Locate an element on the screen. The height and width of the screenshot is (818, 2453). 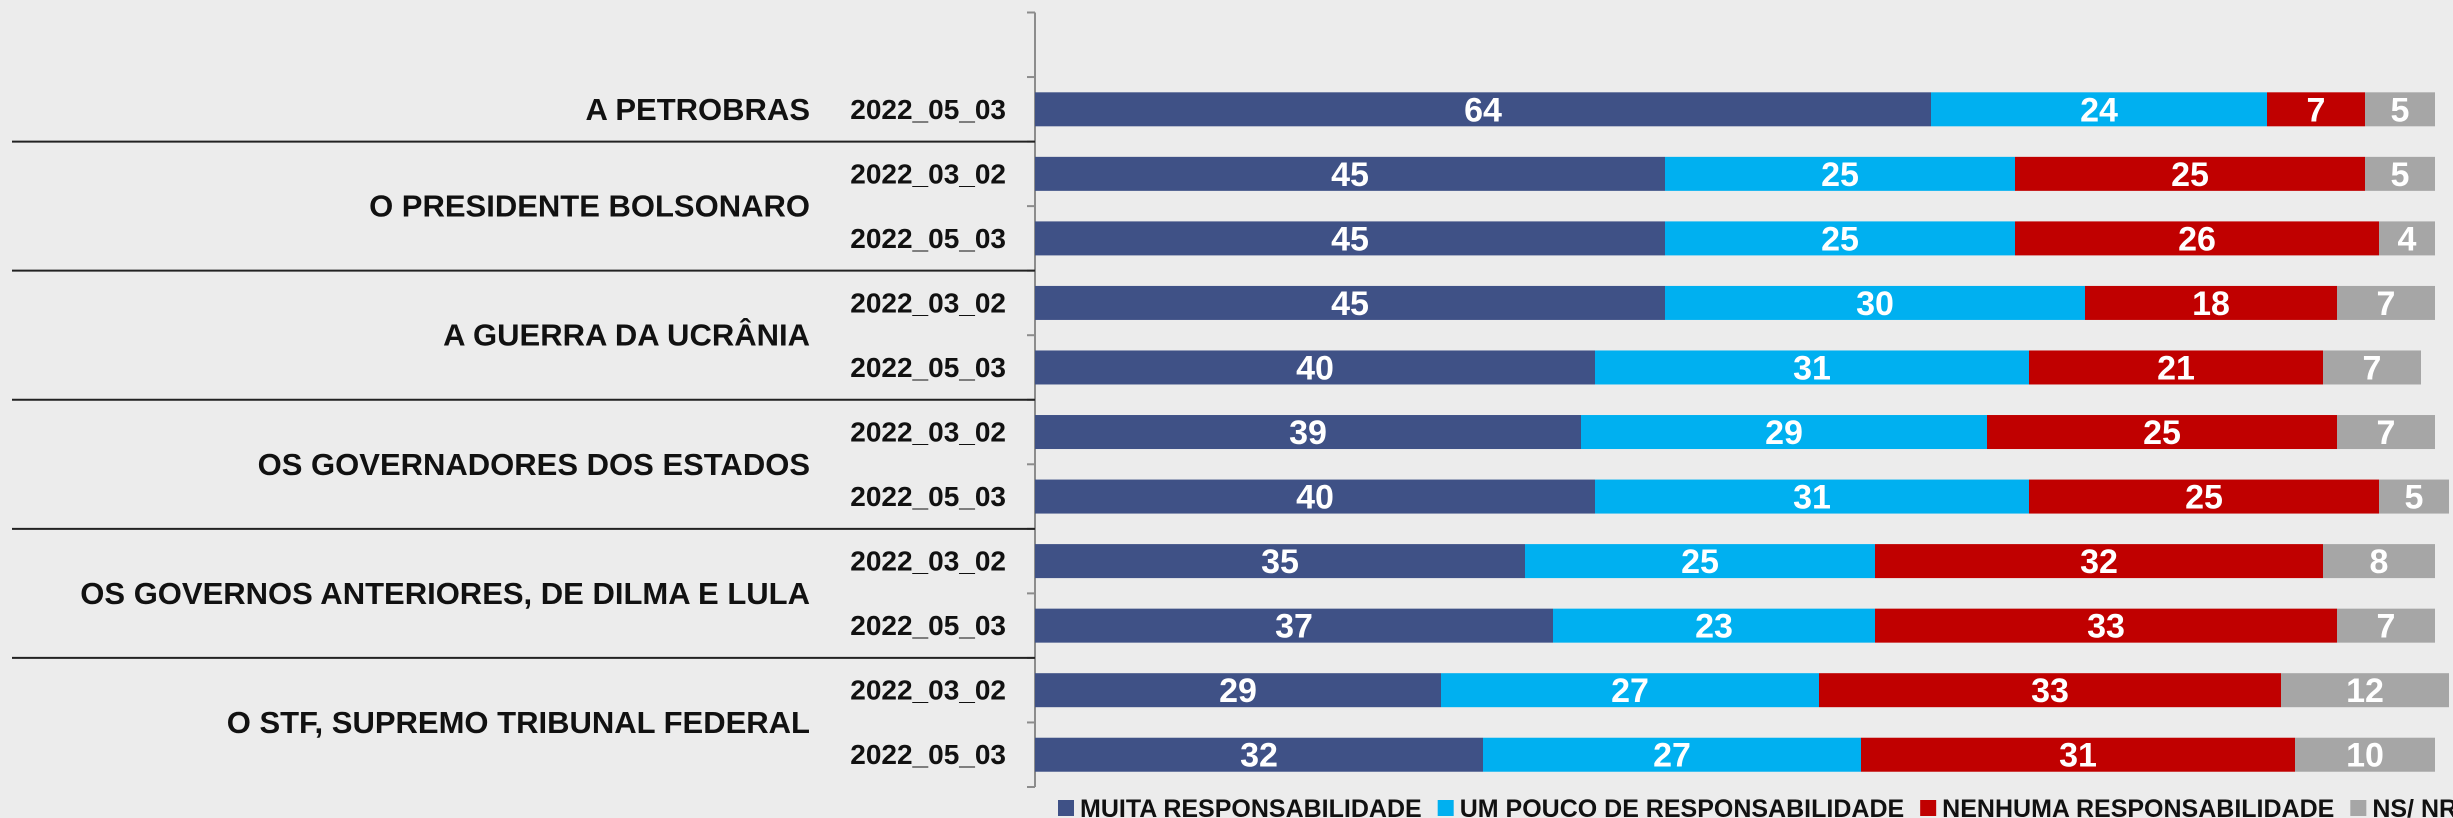
group-label: A PETROBRAS is located at coordinates (698, 109).